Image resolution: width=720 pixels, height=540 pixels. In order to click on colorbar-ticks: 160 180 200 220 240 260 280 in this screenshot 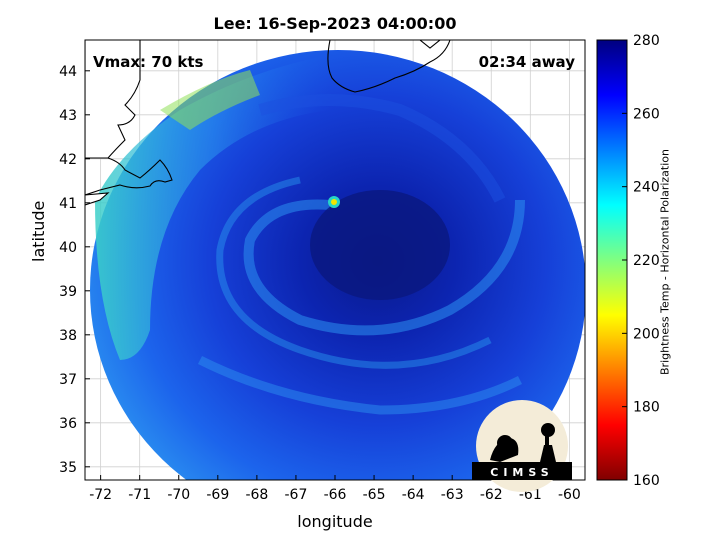, I will do `click(641, 261)`.